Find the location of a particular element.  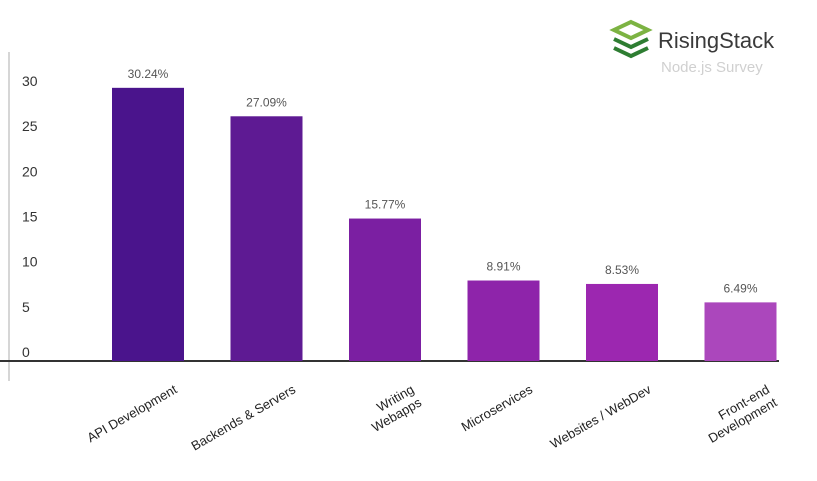

data-label: 8.53% is located at coordinates (622, 270).